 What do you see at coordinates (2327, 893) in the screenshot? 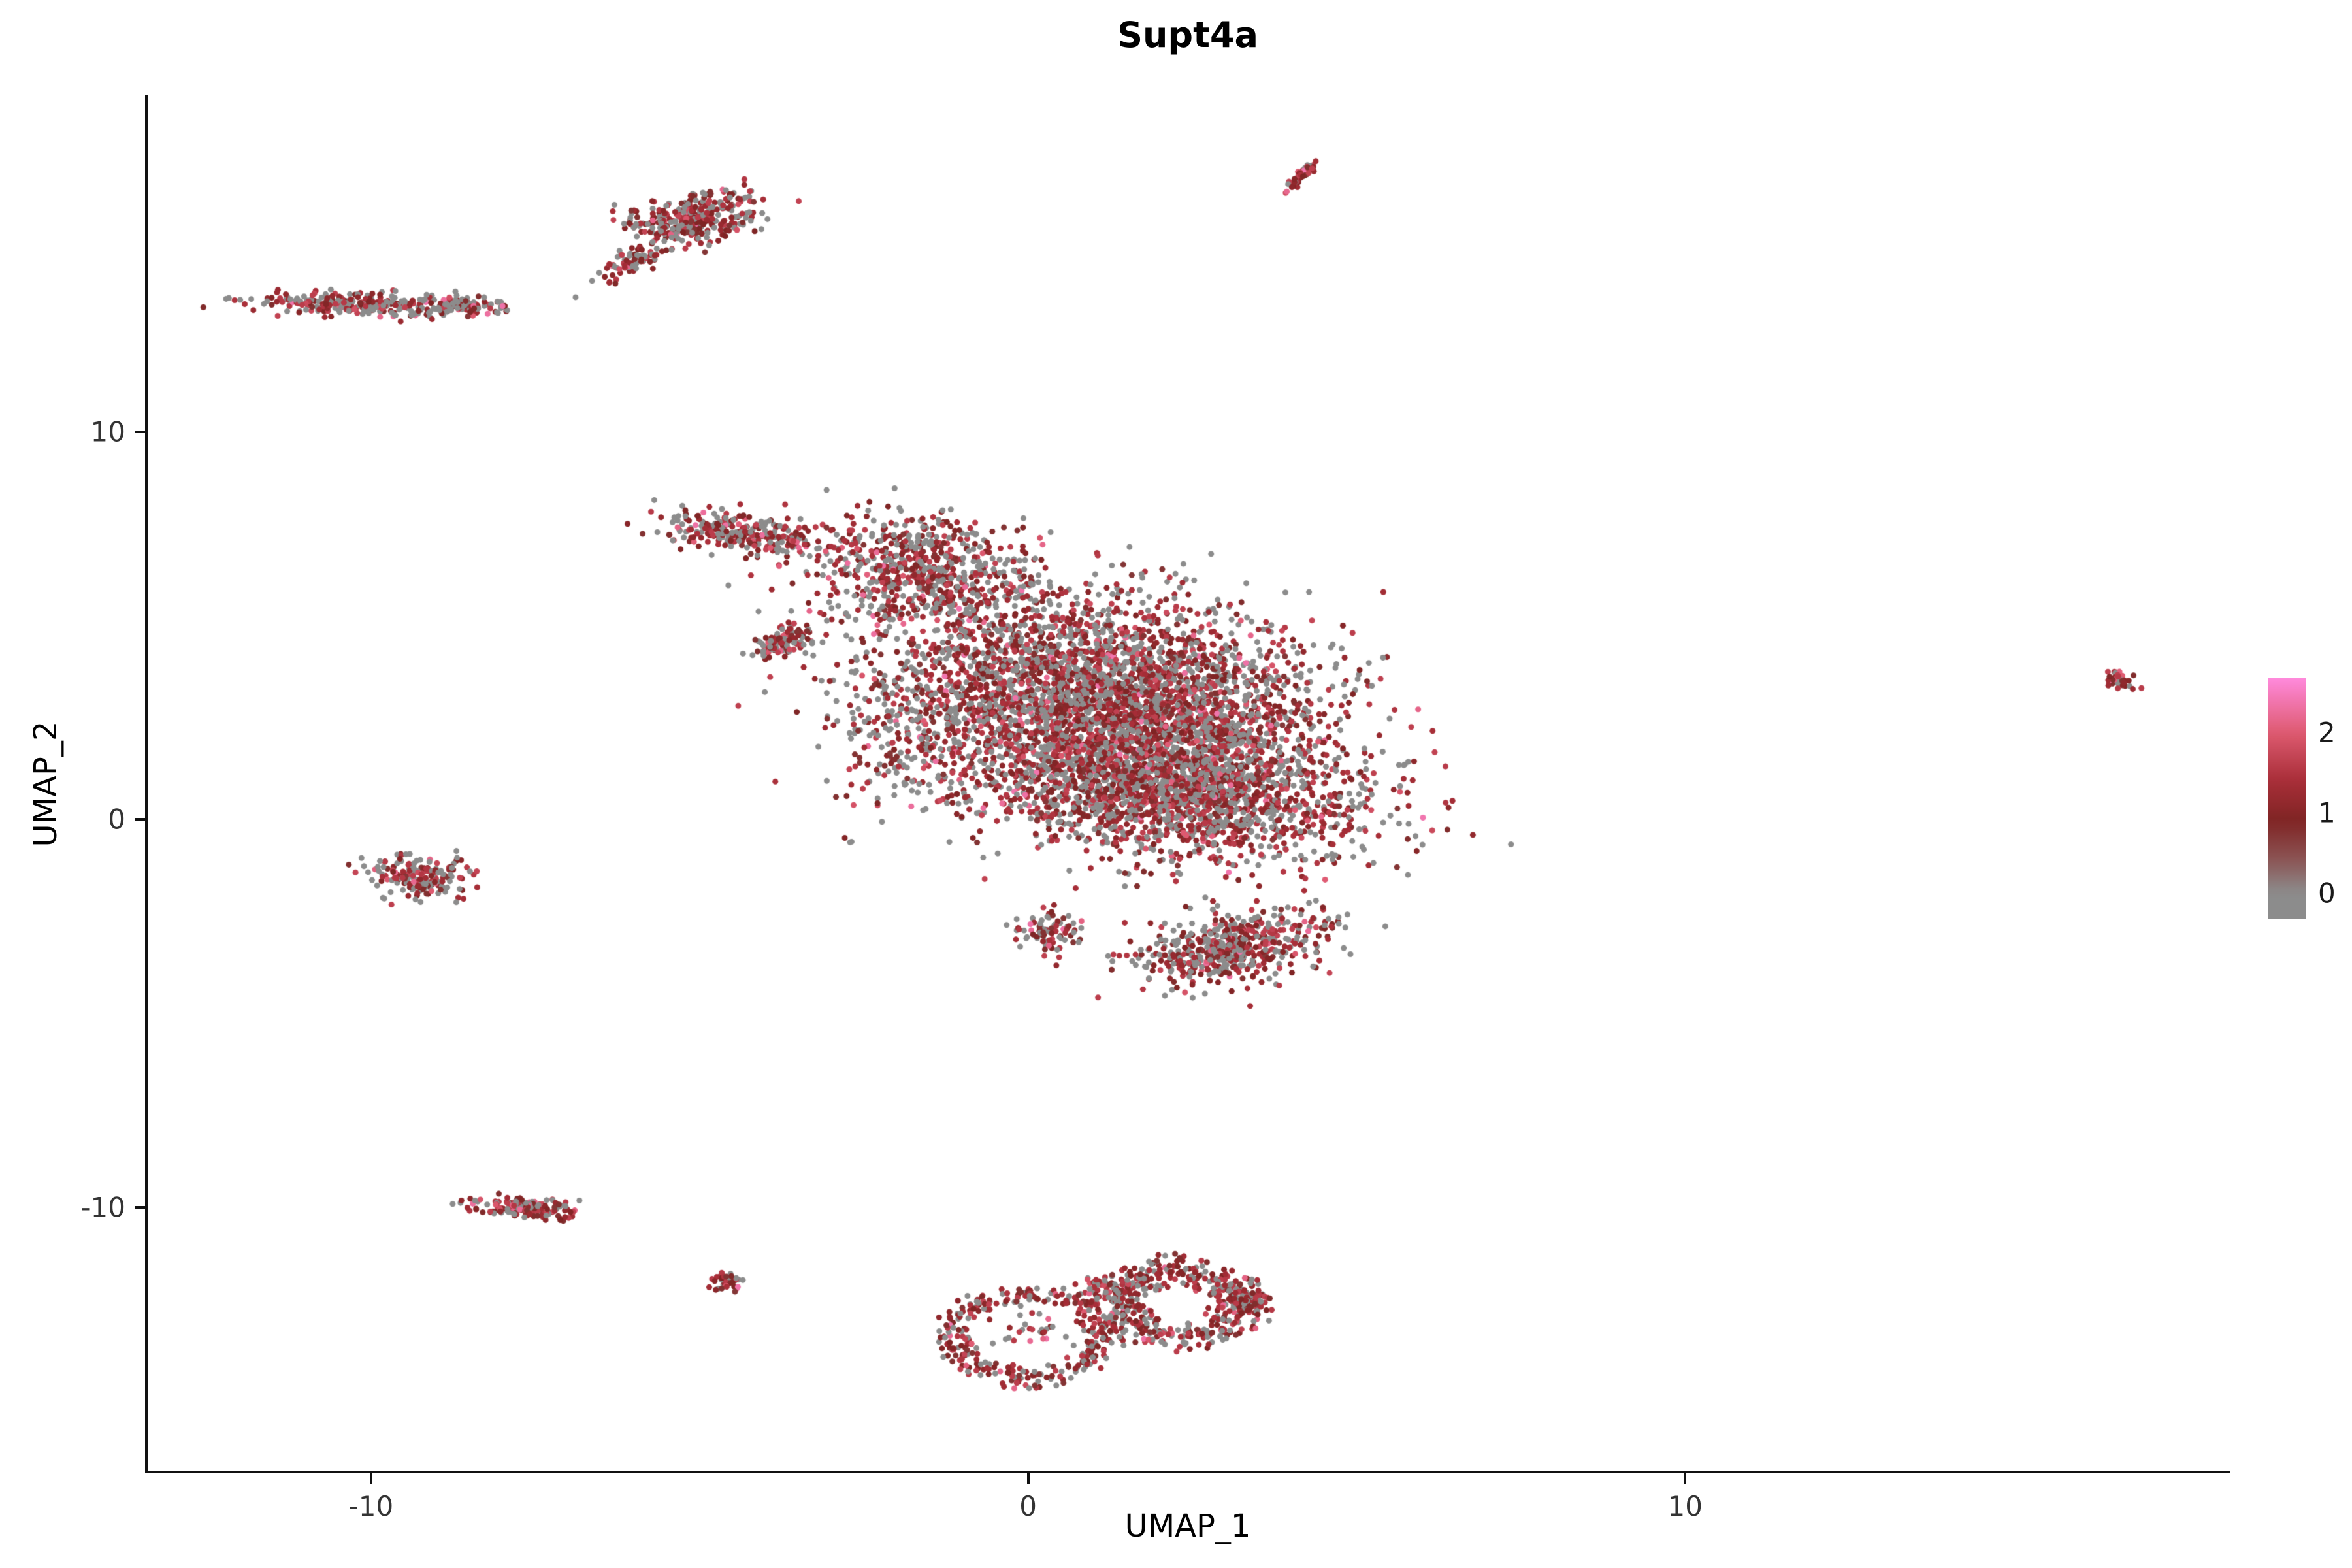
I see `legend-tick-label: 0` at bounding box center [2327, 893].